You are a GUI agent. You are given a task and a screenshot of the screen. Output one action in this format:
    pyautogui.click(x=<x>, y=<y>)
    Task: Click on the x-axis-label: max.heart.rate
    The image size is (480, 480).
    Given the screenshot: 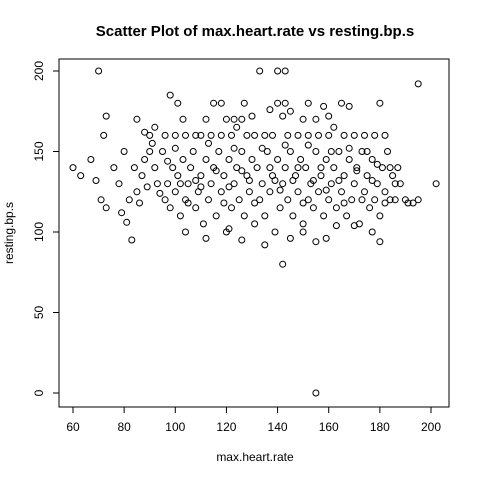 What is the action you would take?
    pyautogui.click(x=255, y=457)
    